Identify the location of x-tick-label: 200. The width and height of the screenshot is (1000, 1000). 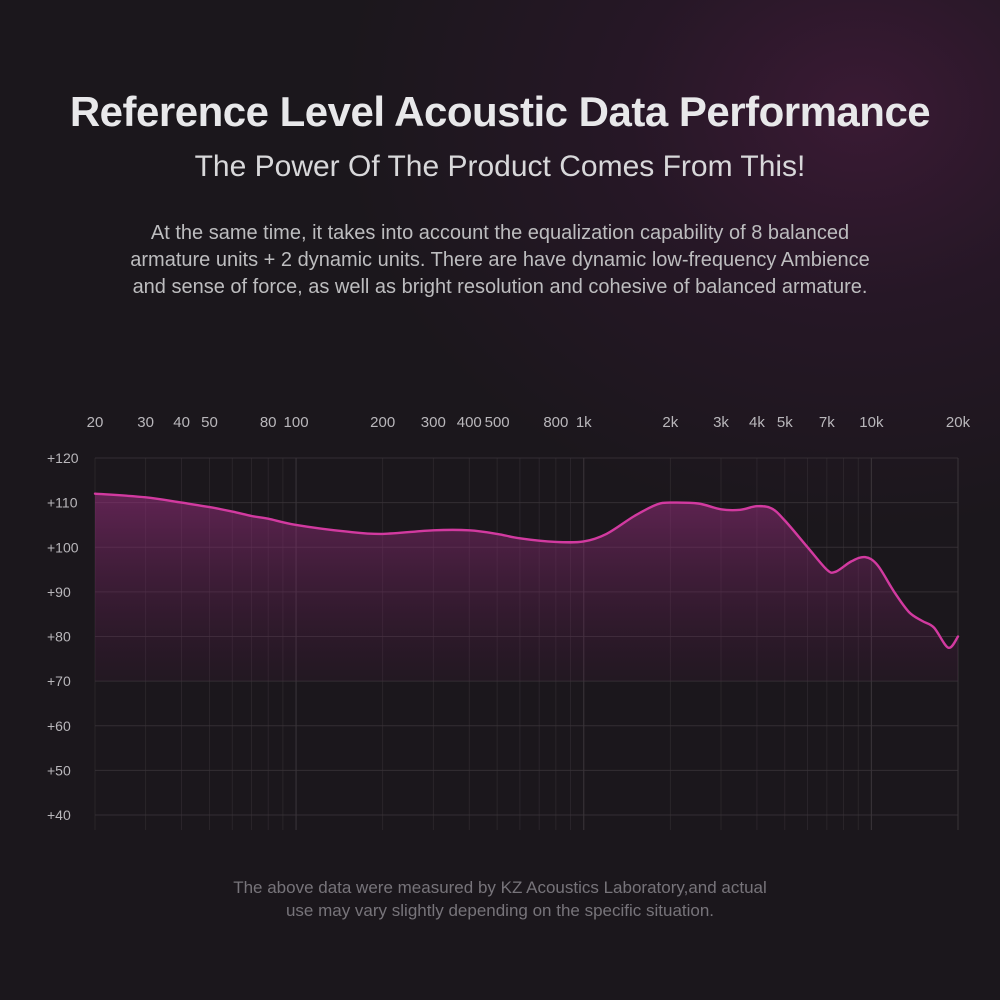
(382, 422).